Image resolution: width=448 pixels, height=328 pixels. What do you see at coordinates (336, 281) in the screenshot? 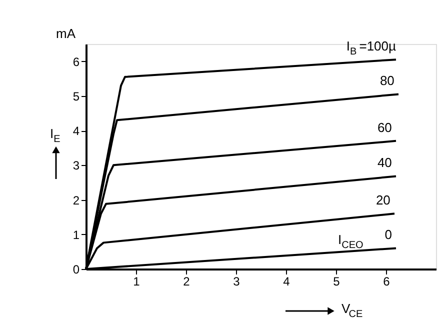
I see `x-tick-label: 5` at bounding box center [336, 281].